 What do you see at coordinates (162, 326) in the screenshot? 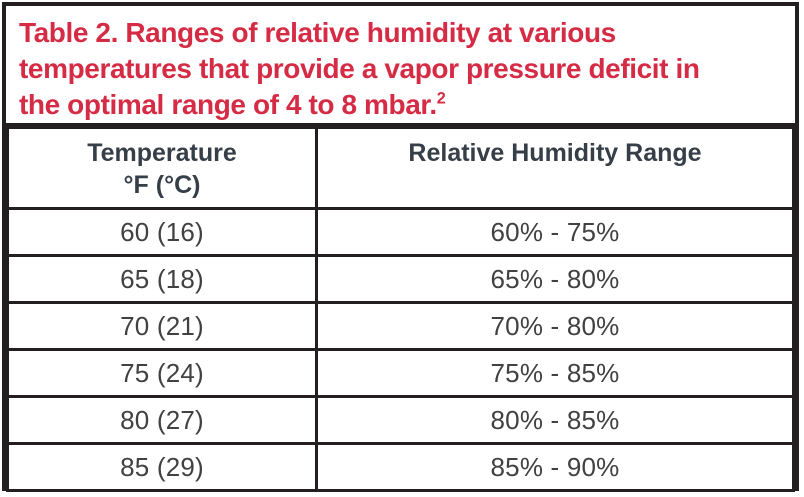
I see `temperature-cell: 70 (21)` at bounding box center [162, 326].